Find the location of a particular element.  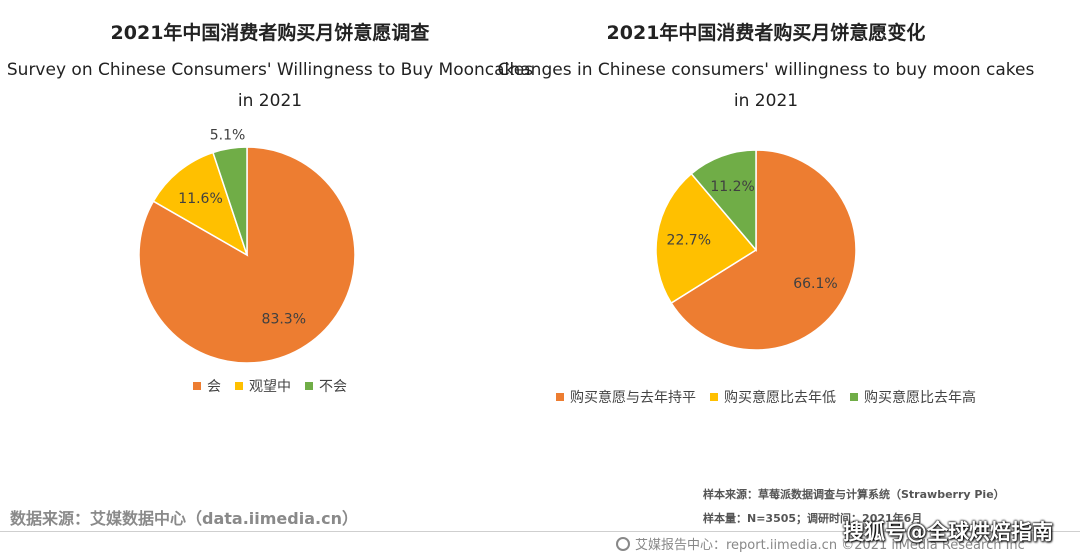

legend-entry: 观望中 is located at coordinates (263, 386).